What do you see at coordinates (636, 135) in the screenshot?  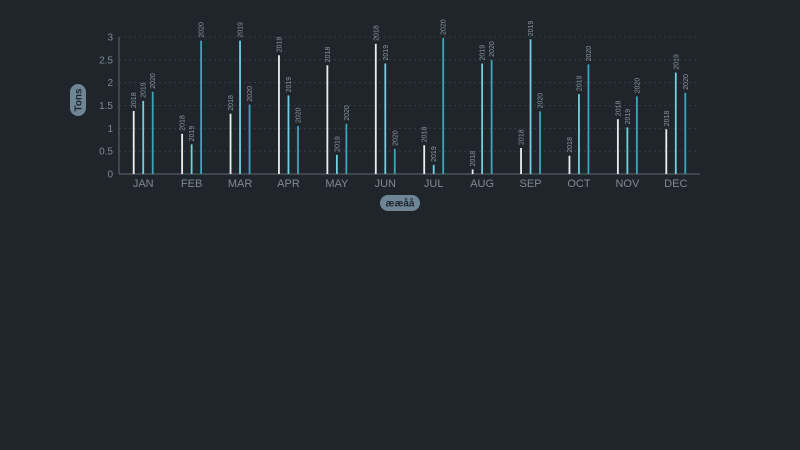 I see `bar-2020-nov` at bounding box center [636, 135].